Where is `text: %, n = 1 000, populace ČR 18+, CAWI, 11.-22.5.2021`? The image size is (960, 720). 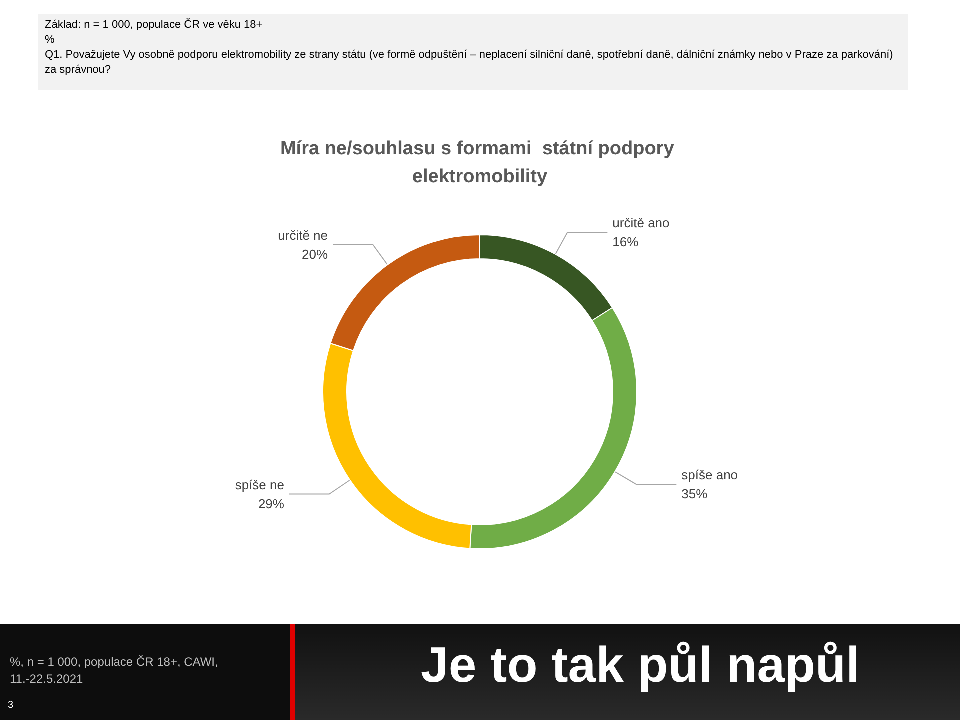
text: %, n = 1 000, populace ČR 18+, CAWI, 11.-22.5.2021 is located at coordinates (115, 671).